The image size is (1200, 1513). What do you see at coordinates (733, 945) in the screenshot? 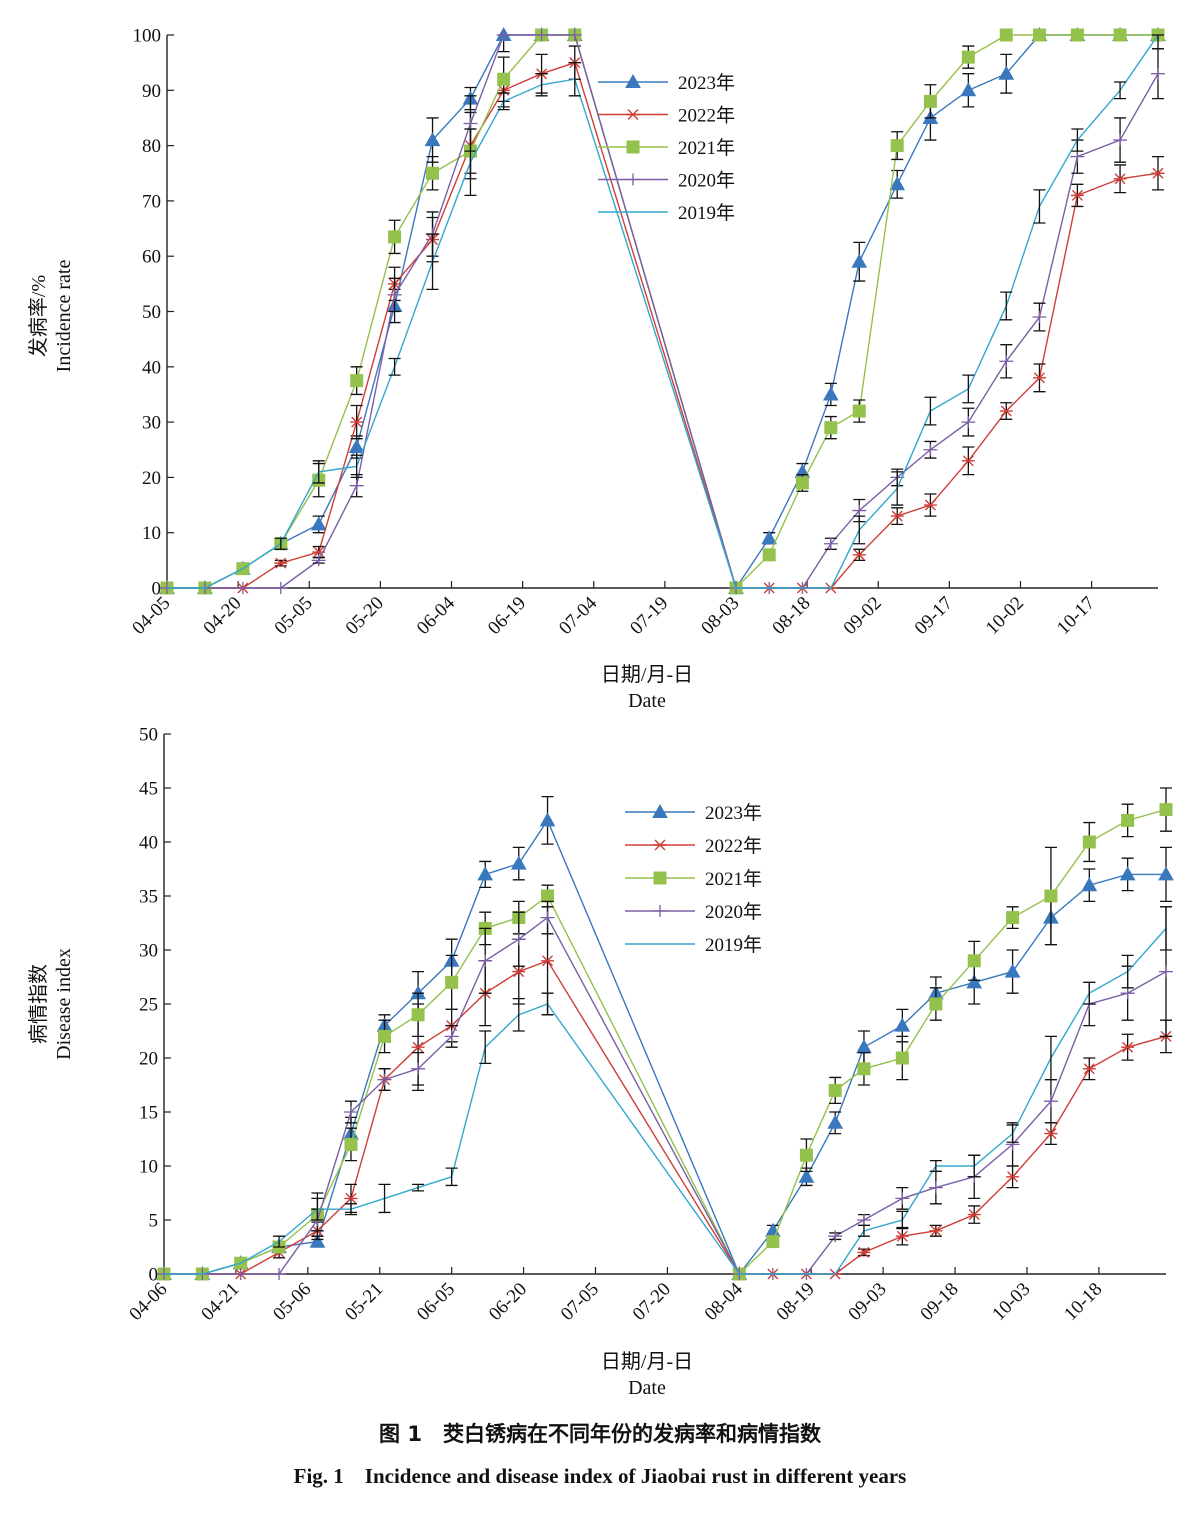
I see `legend-label: 2019年` at bounding box center [733, 945].